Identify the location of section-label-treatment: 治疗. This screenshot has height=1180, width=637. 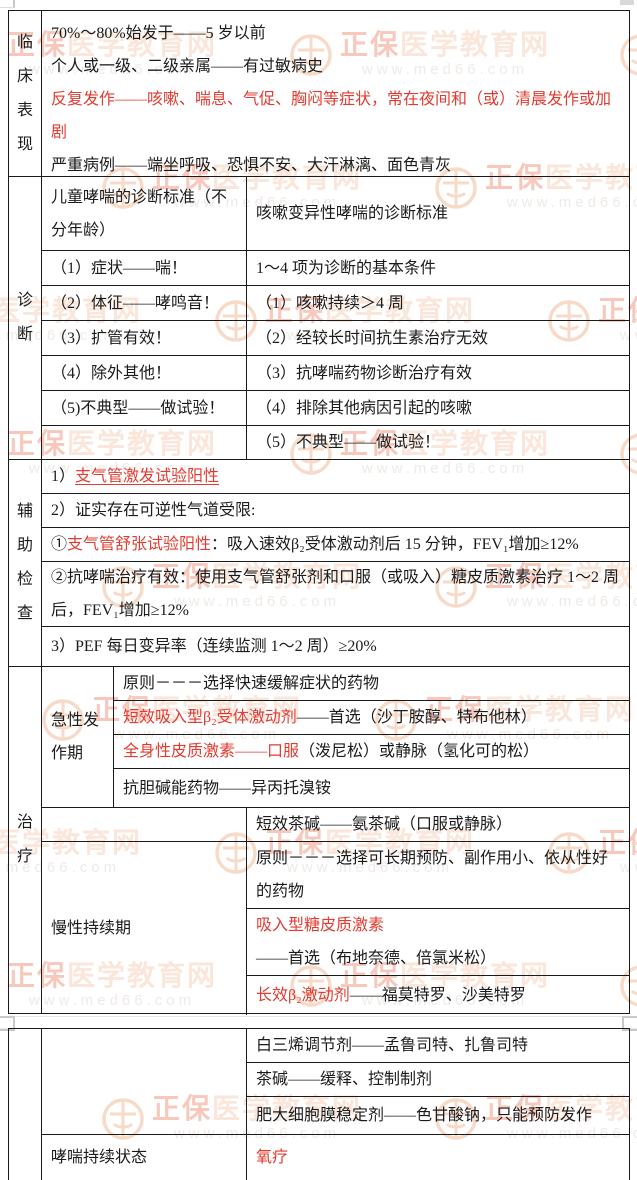
(25, 840).